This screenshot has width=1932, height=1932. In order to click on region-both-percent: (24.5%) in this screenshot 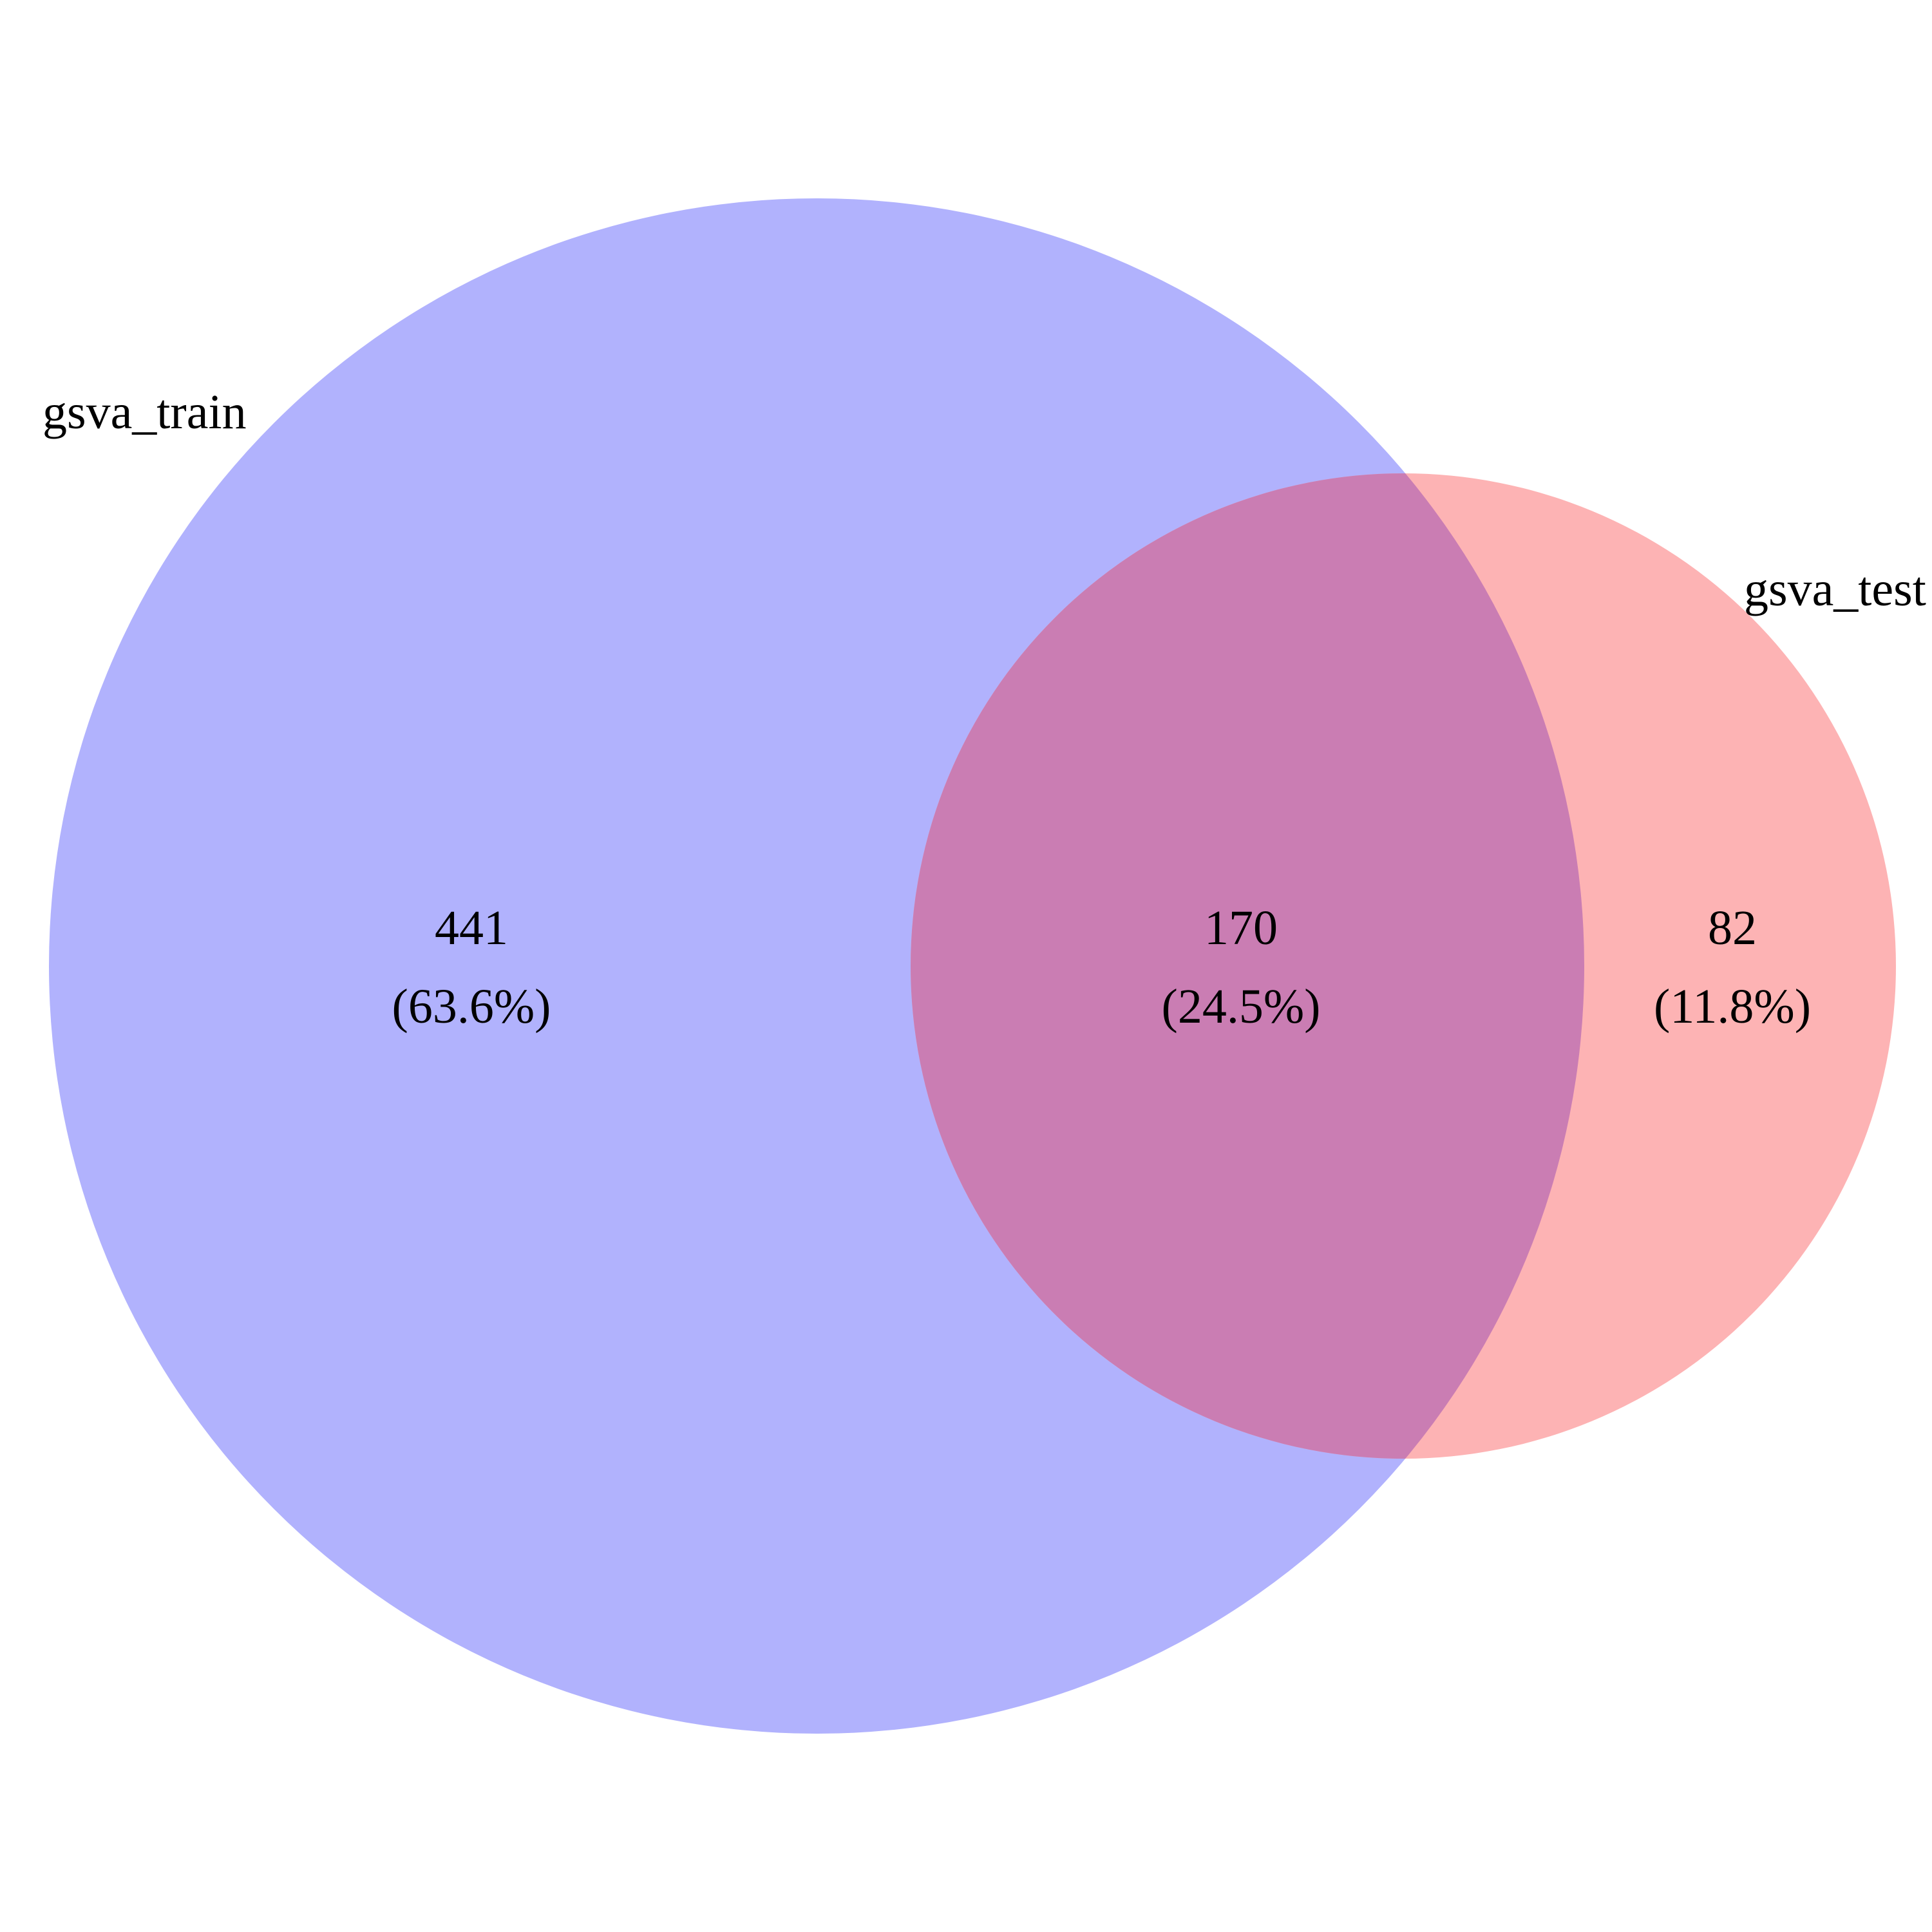, I will do `click(1241, 1007)`.